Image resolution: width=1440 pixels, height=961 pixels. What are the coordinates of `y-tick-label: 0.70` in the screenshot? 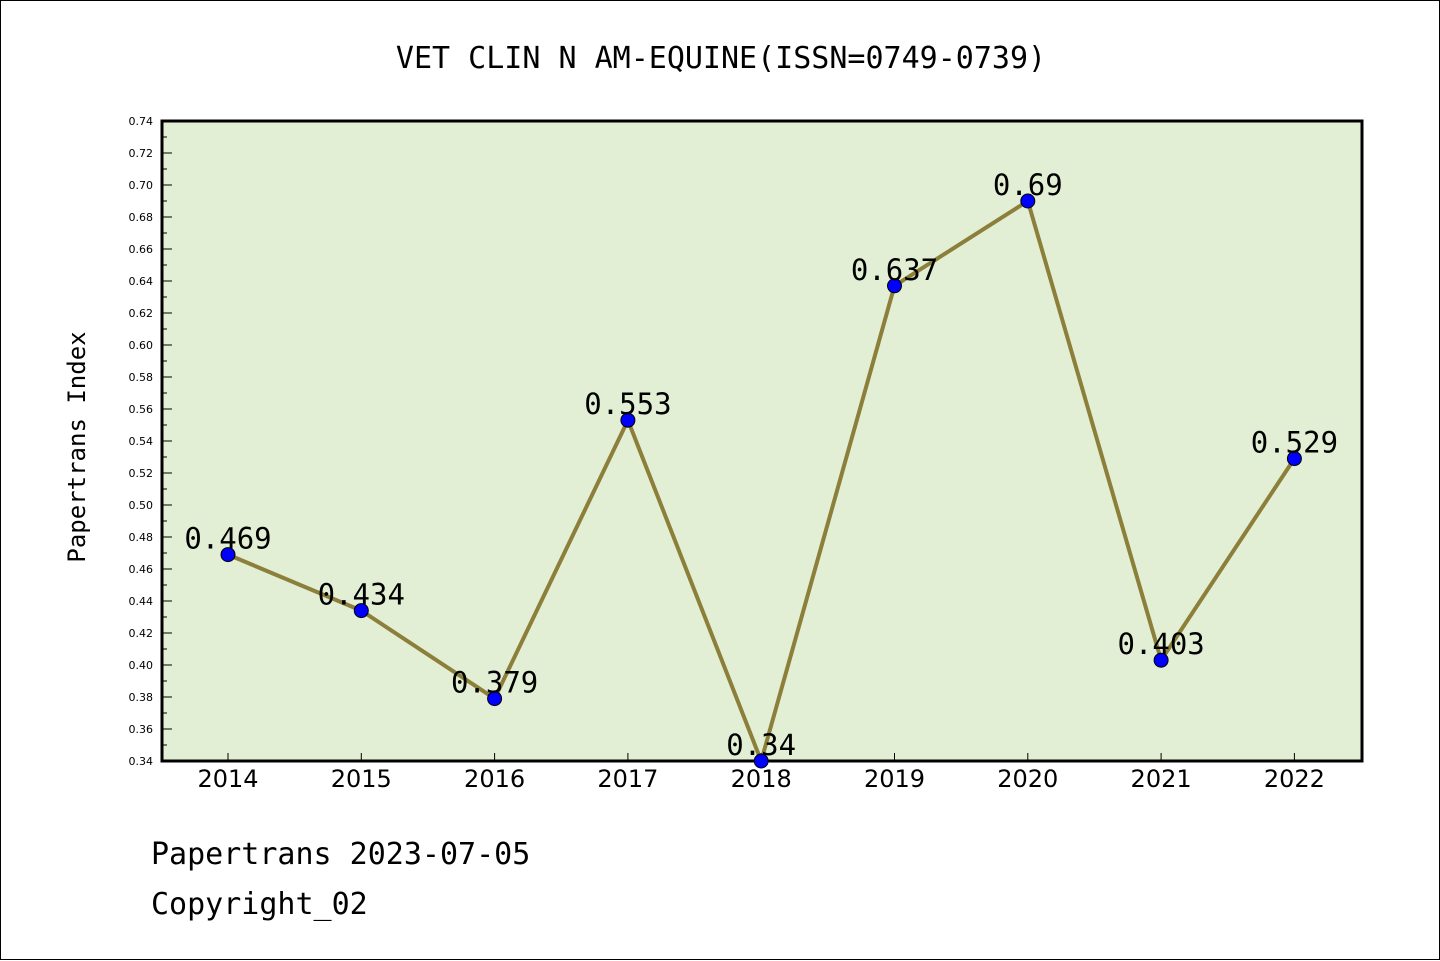 It's located at (141, 185).